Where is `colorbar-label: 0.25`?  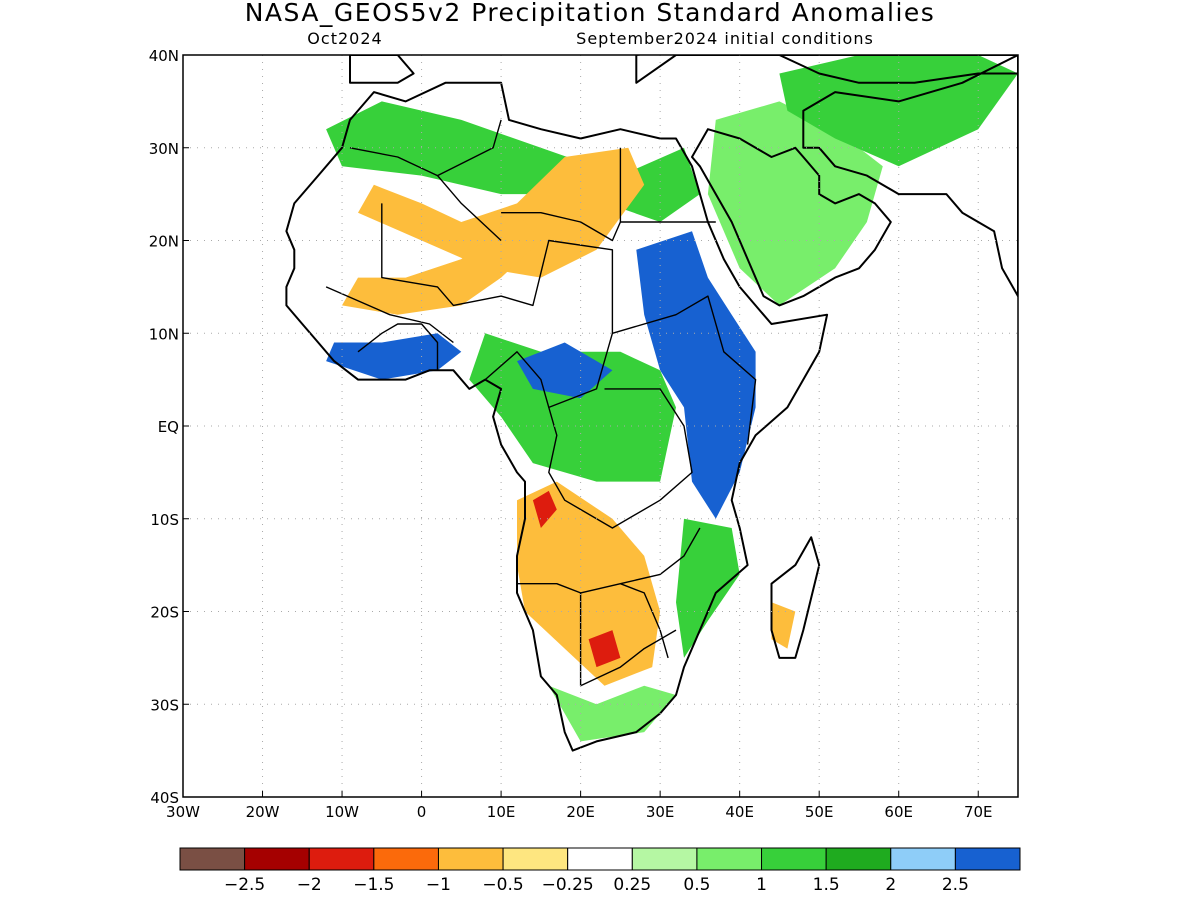
colorbar-label: 0.25 is located at coordinates (632, 885).